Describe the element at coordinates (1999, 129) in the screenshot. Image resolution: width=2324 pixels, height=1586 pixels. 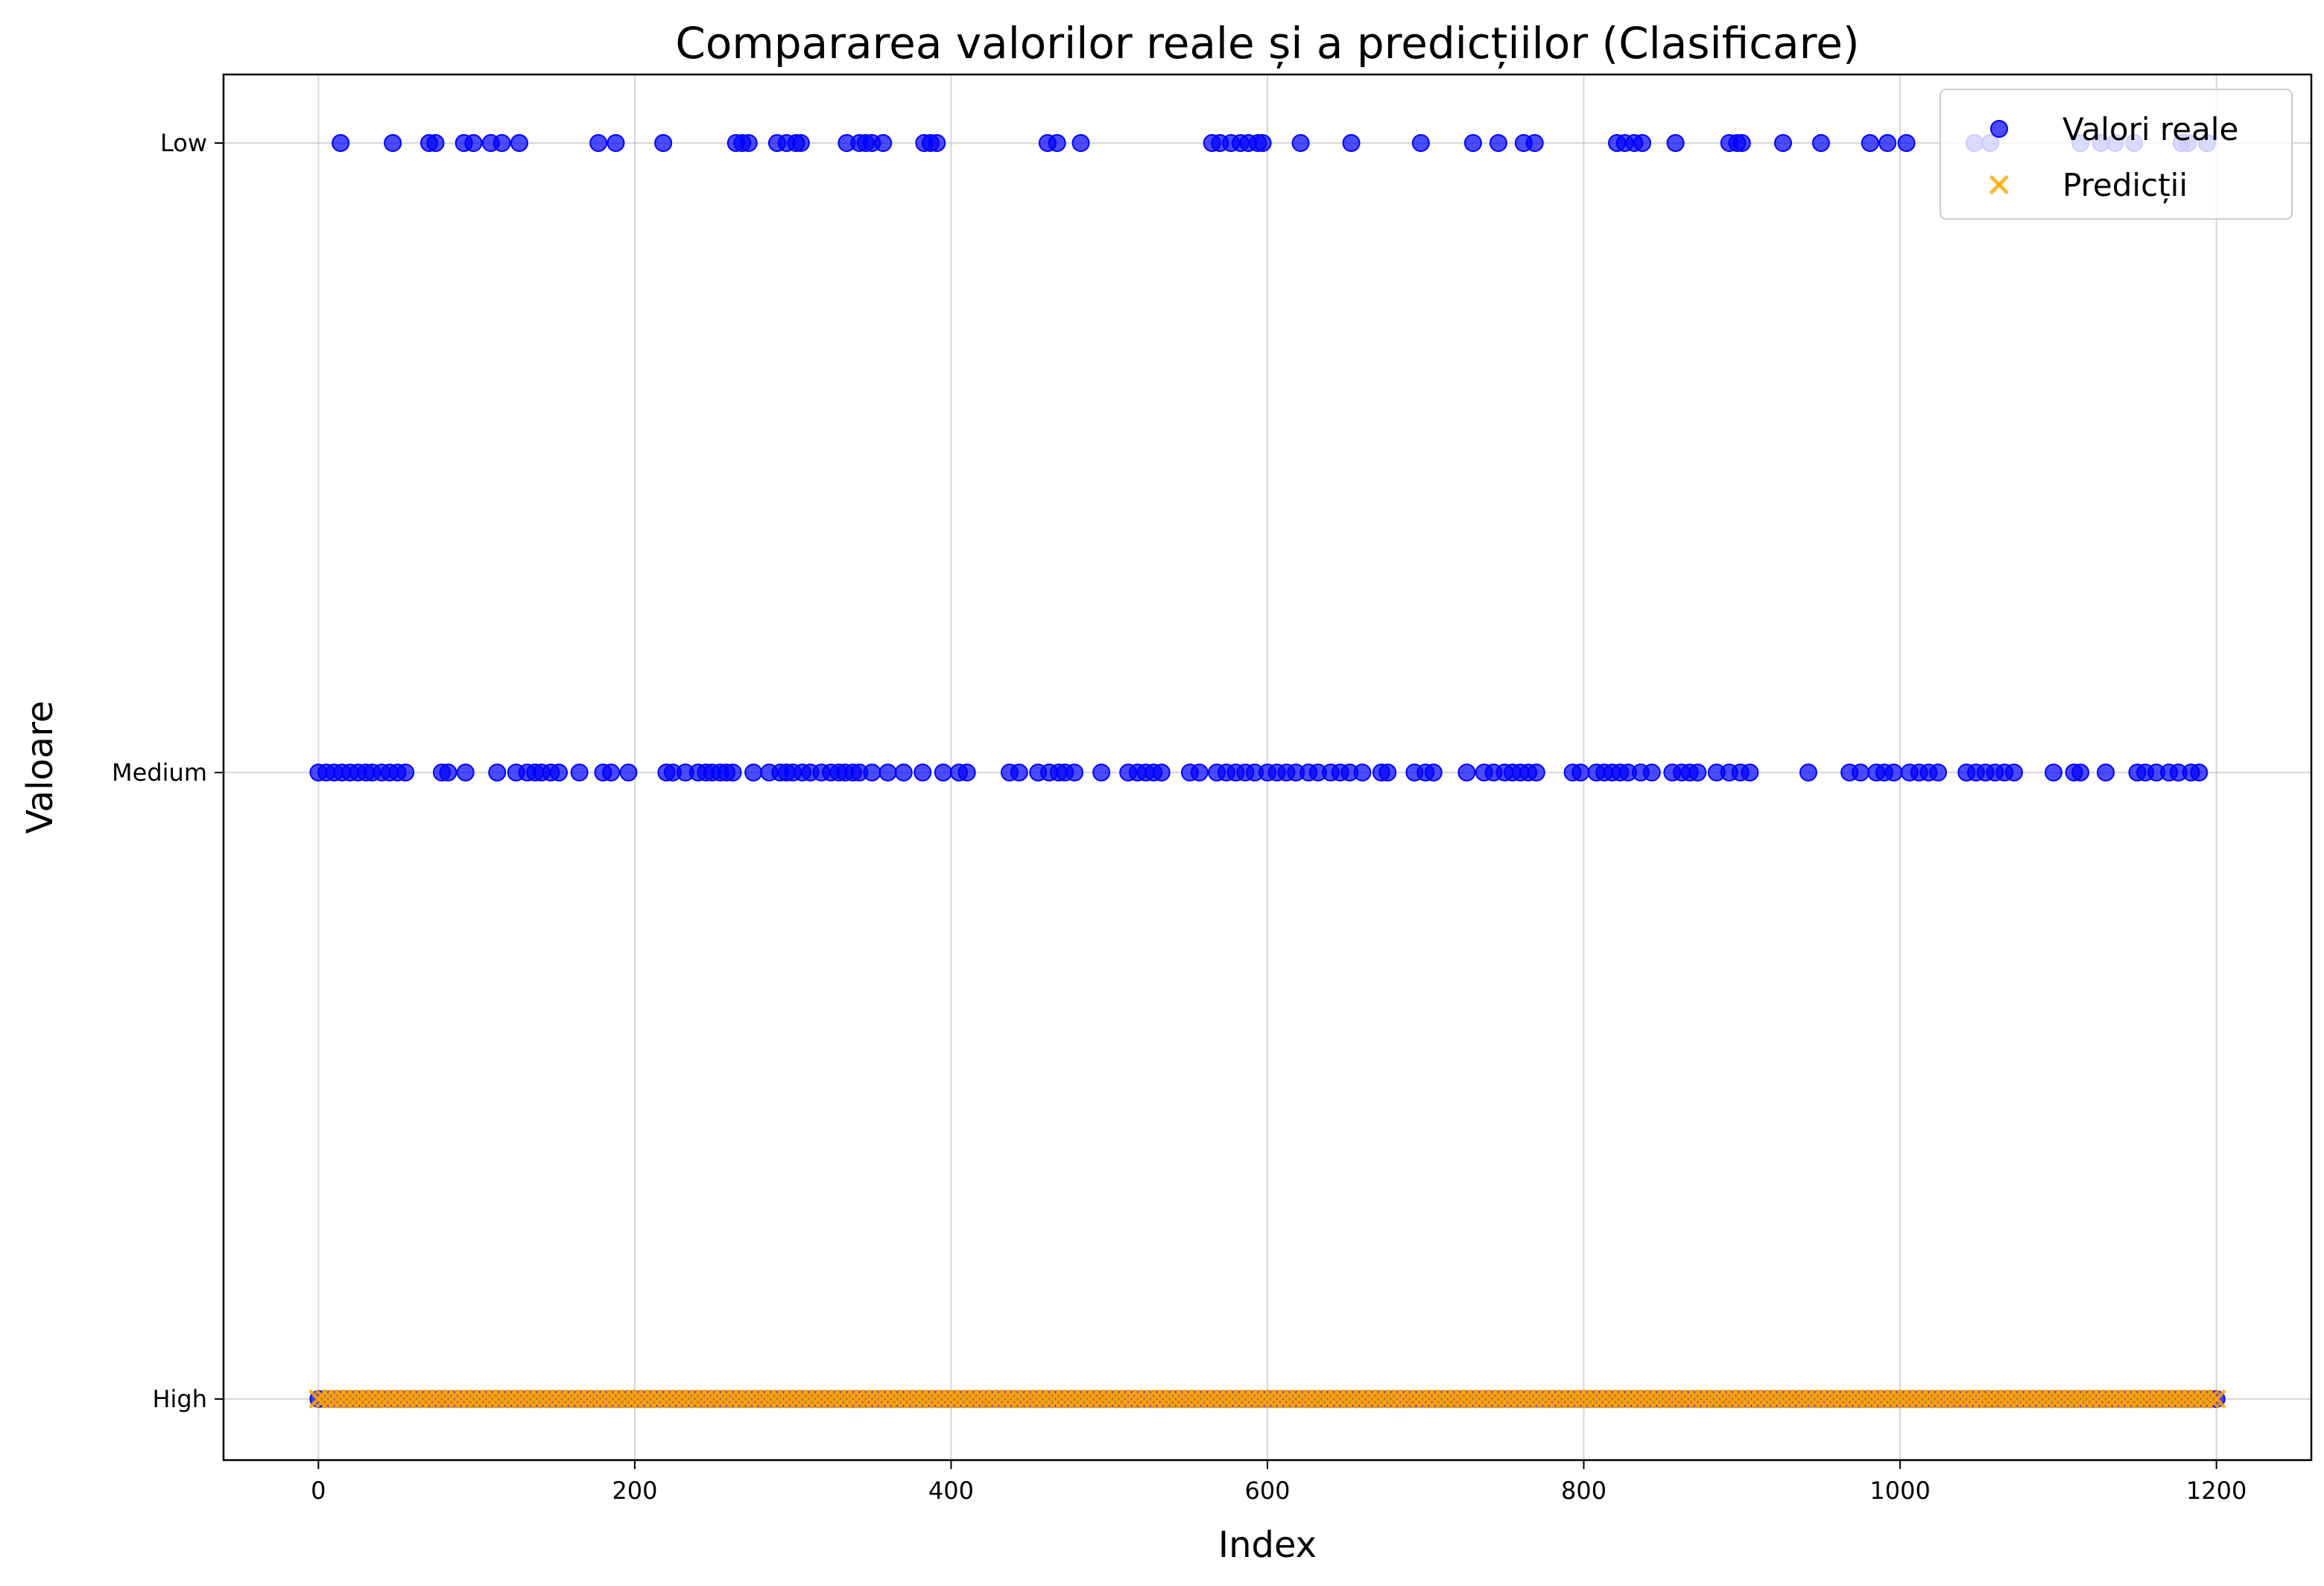
I see `legend-actual-marker` at that location.